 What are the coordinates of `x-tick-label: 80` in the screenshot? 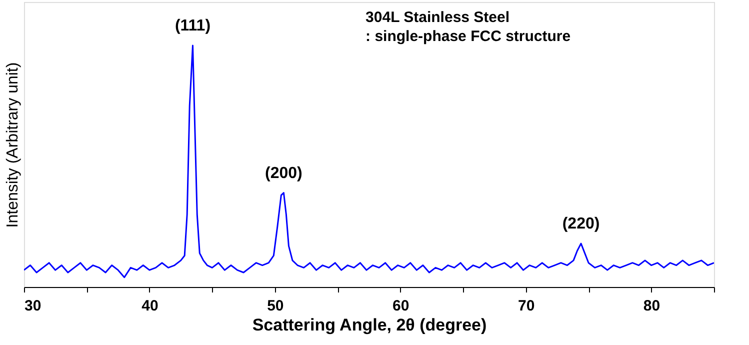 It's located at (651, 306).